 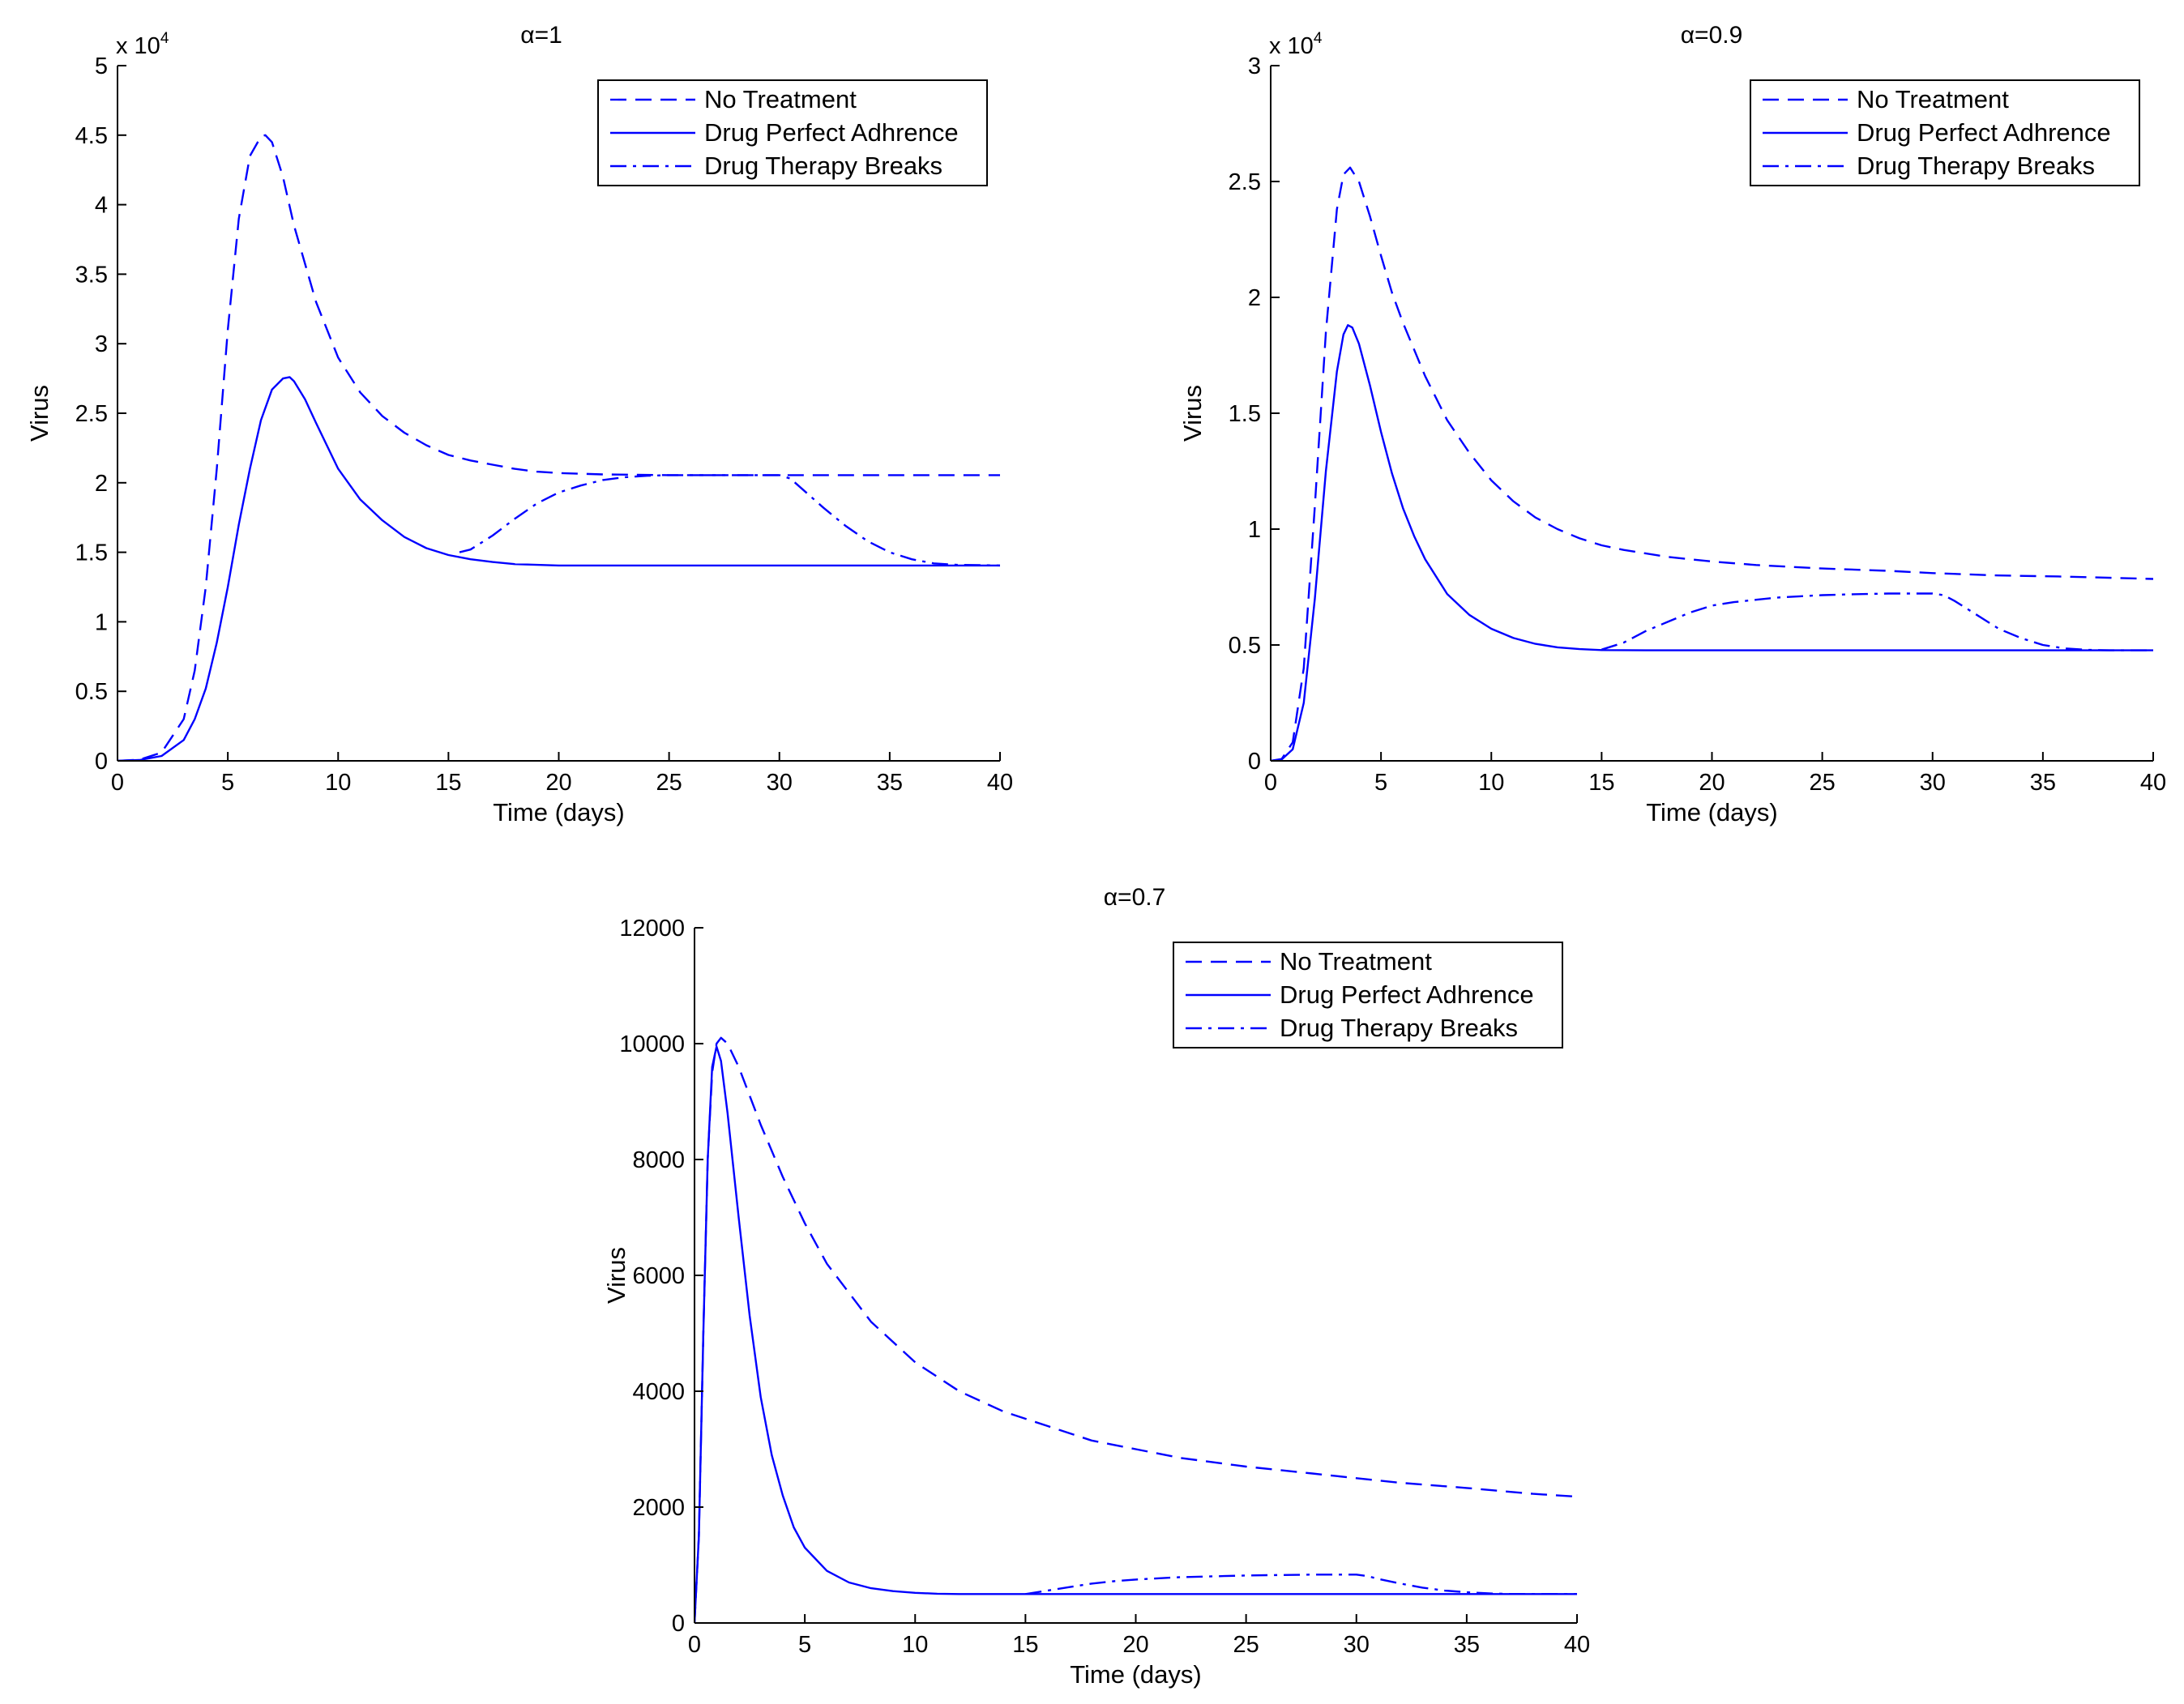 What do you see at coordinates (102, 66) in the screenshot?
I see `y-tick-label: 5` at bounding box center [102, 66].